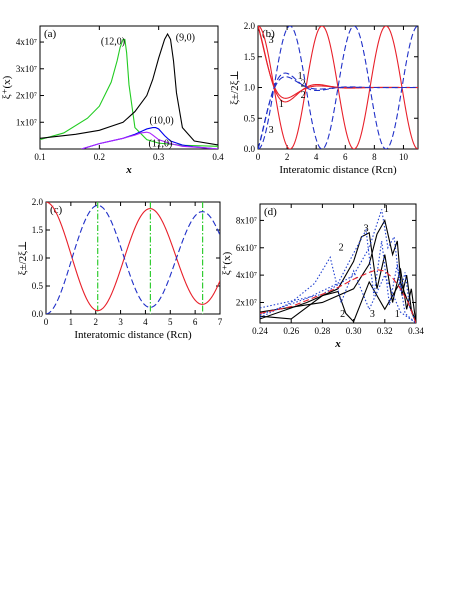  Describe the element at coordinates (246, 220) in the screenshot. I see `y-tick-label: 8x10⁷` at that location.